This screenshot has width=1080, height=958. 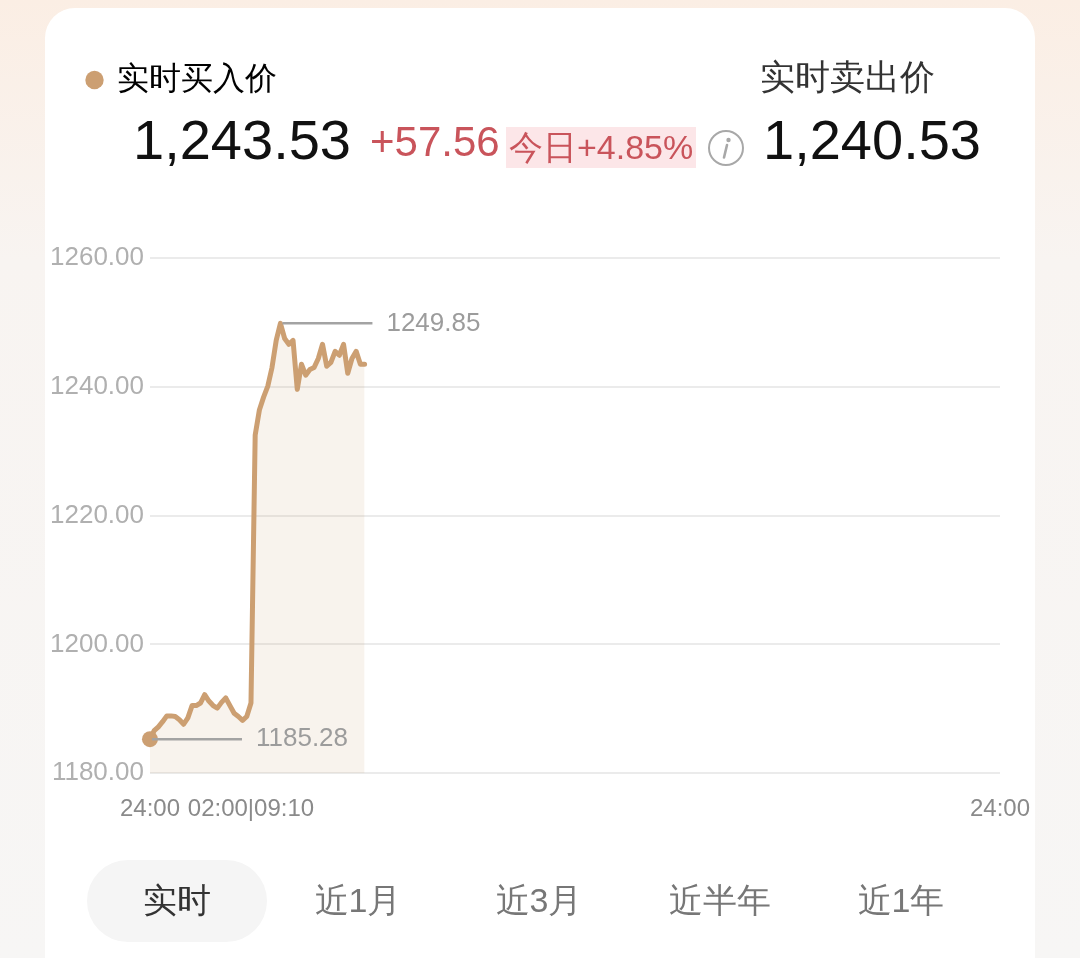 I want to click on text: 1,240.53, so click(x=872, y=139).